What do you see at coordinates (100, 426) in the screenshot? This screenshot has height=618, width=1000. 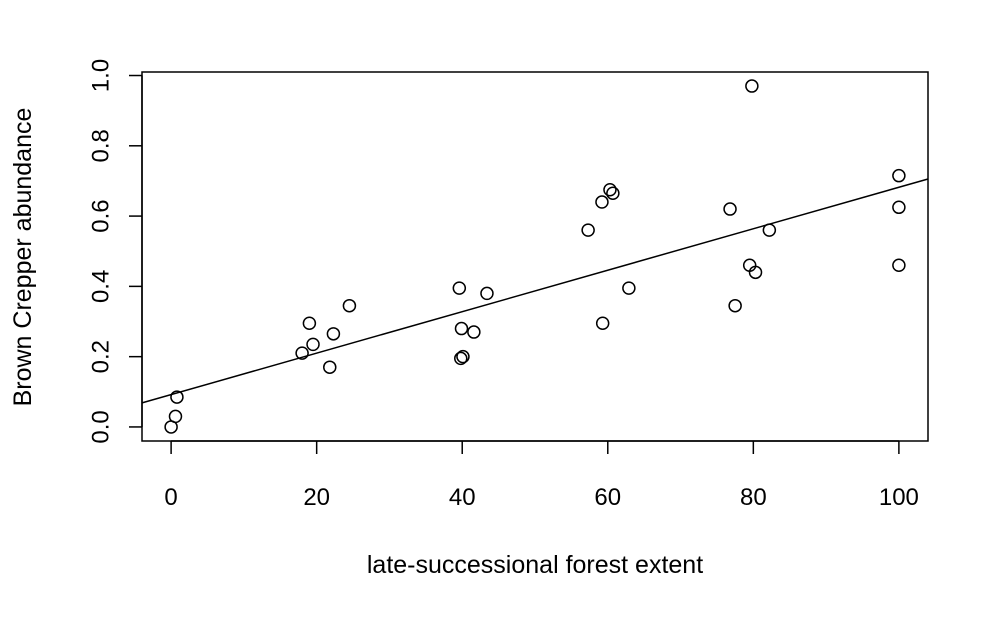 I see `y-tick-label: 0.0` at bounding box center [100, 426].